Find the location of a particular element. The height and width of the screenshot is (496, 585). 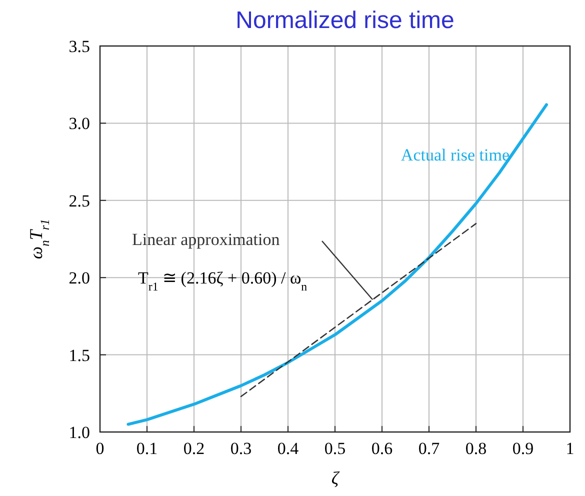

x-tick-label: 1 is located at coordinates (570, 448).